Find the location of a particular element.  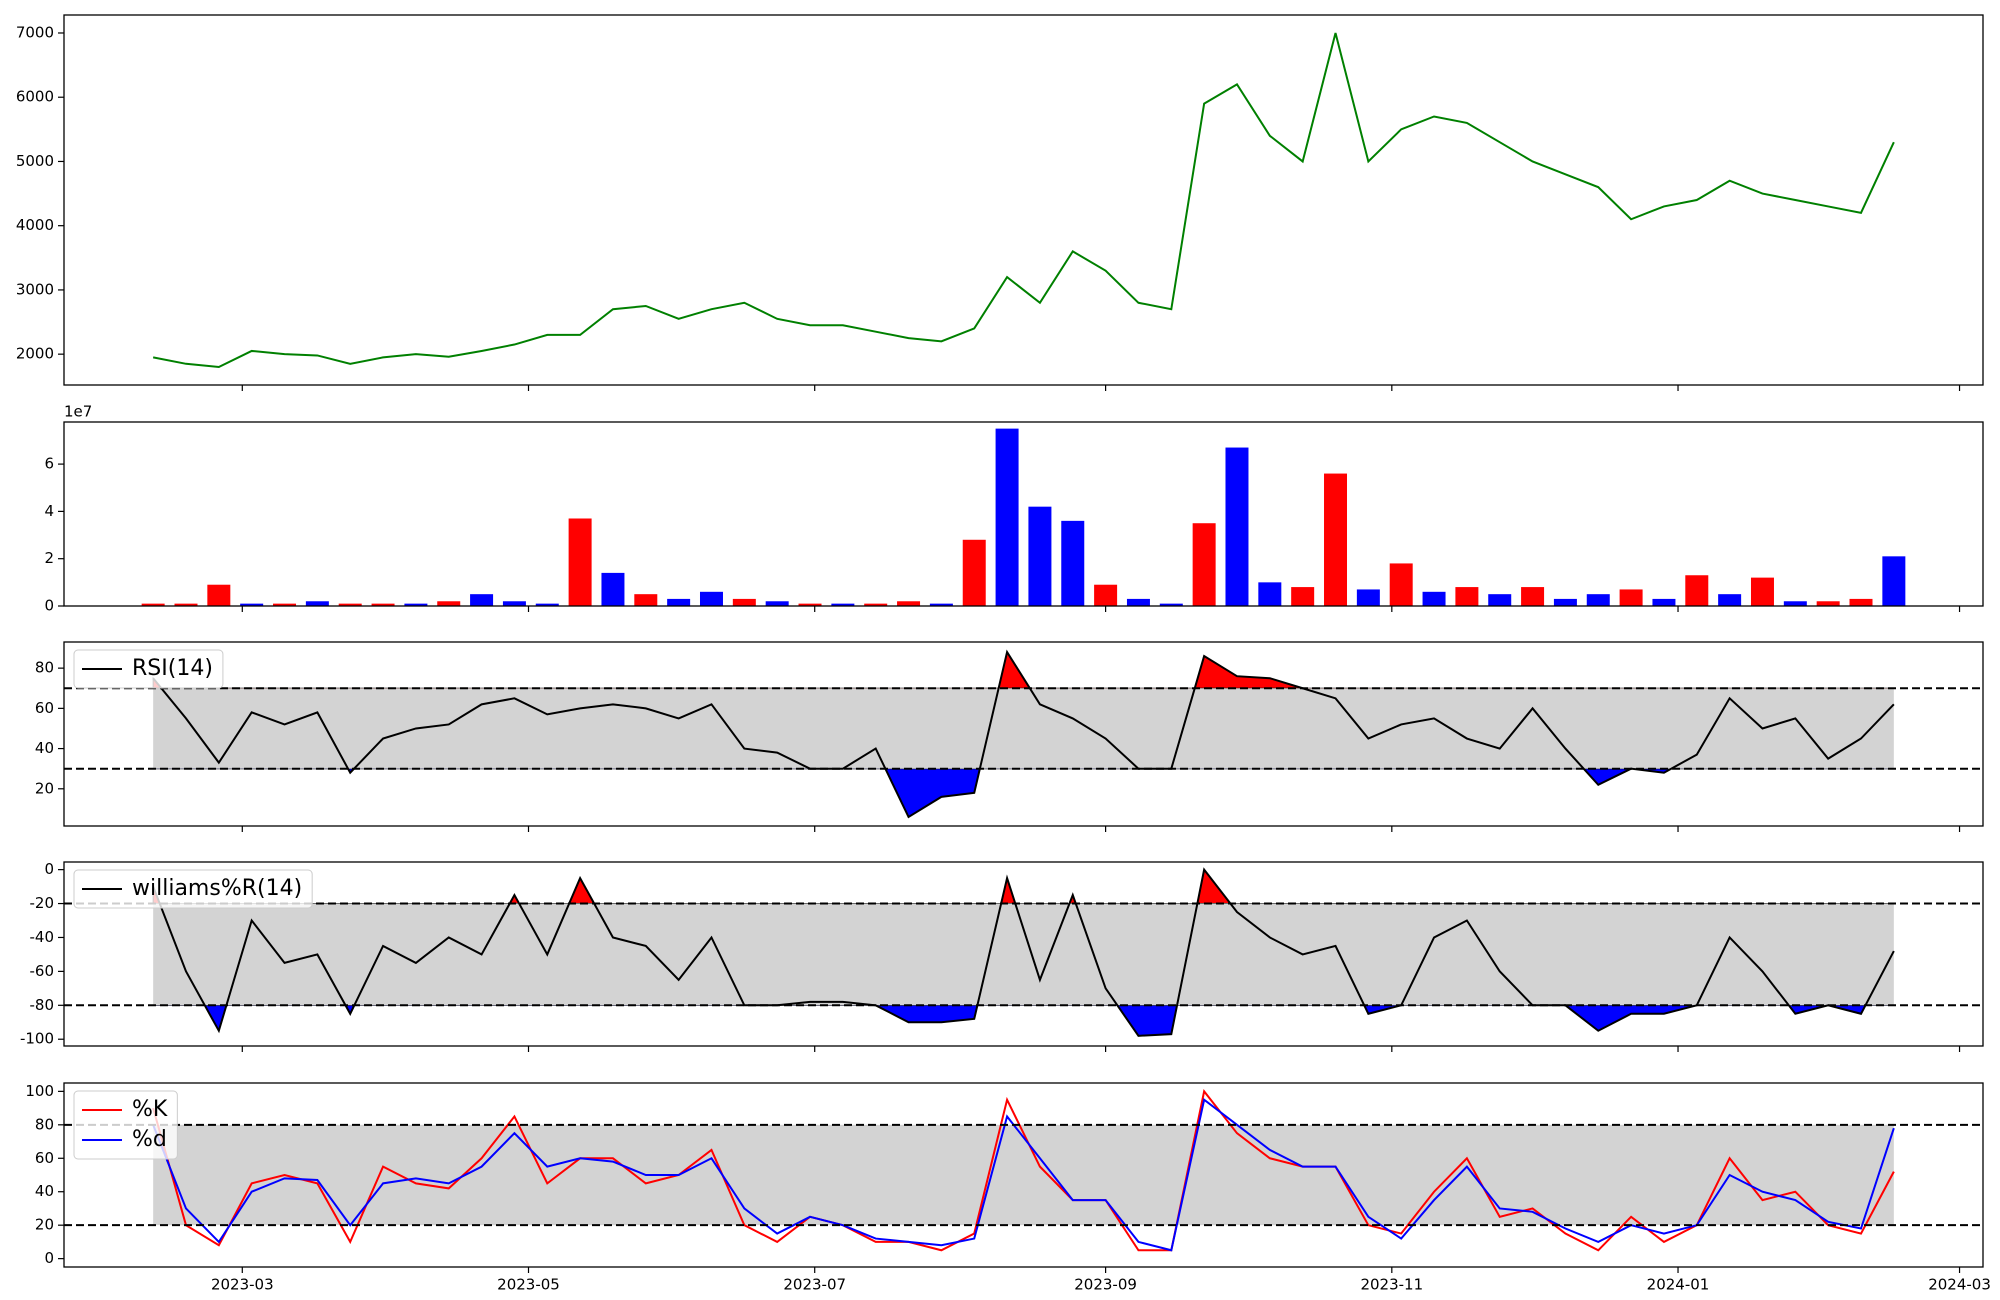

x-tick-label: 2024-03 is located at coordinates (1959, 1285).